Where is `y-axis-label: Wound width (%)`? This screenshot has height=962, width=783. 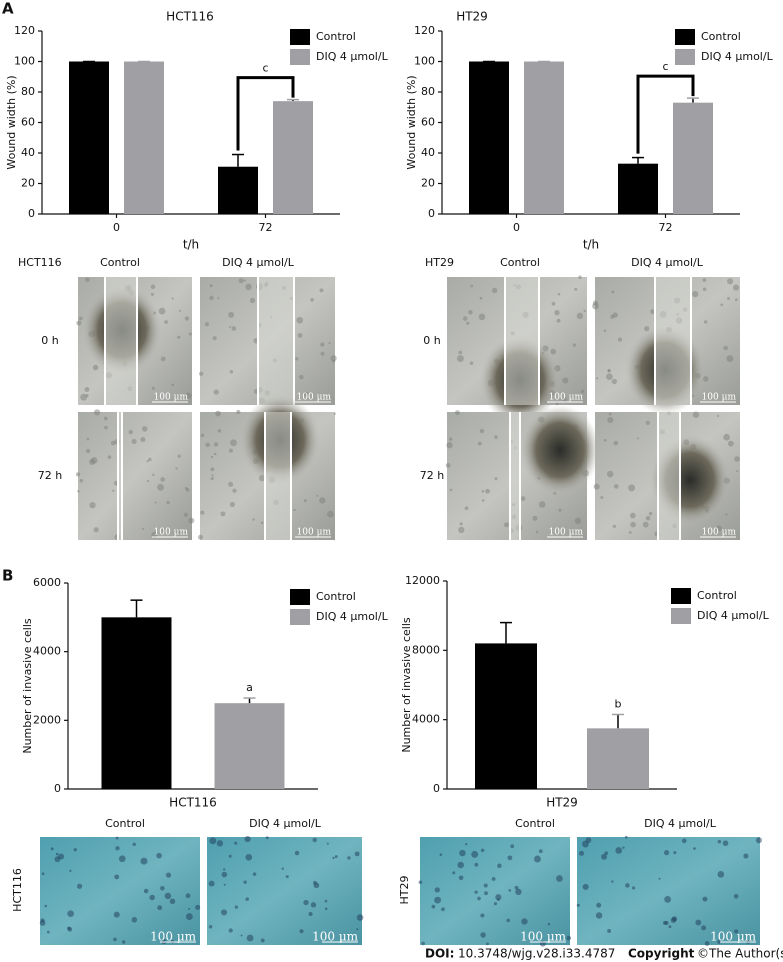 y-axis-label: Wound width (%) is located at coordinates (411, 122).